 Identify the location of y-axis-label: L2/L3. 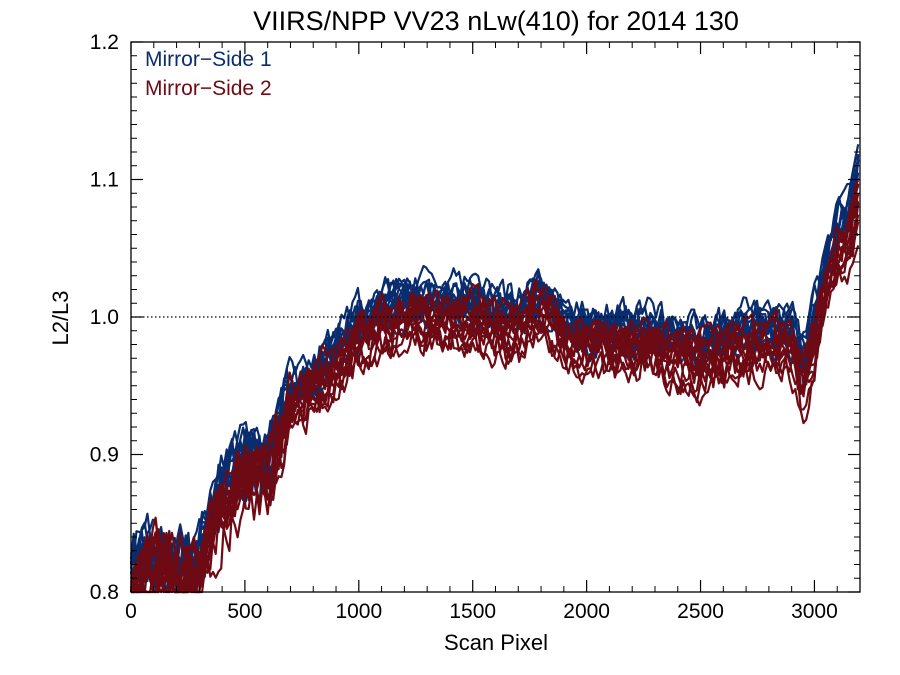
(60, 317).